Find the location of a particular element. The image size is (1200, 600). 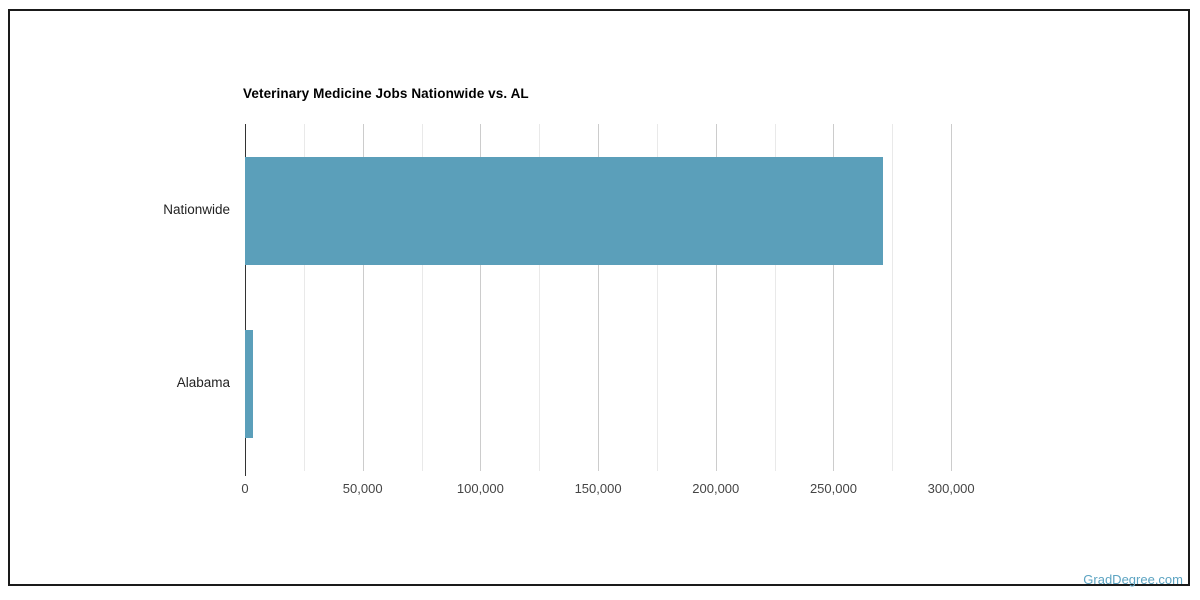

watermark-link: GradDegree.com is located at coordinates (1133, 579).